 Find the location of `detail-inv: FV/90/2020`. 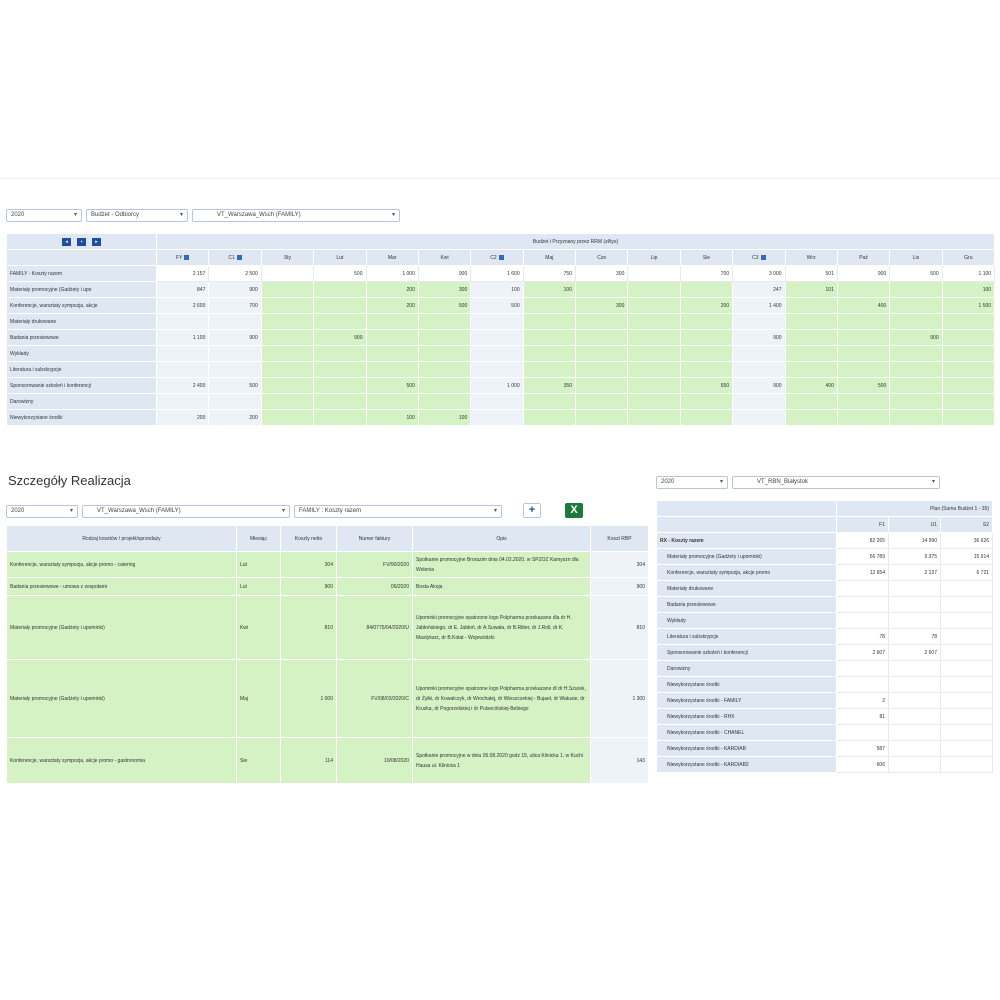

detail-inv: FV/90/2020 is located at coordinates (374, 564).